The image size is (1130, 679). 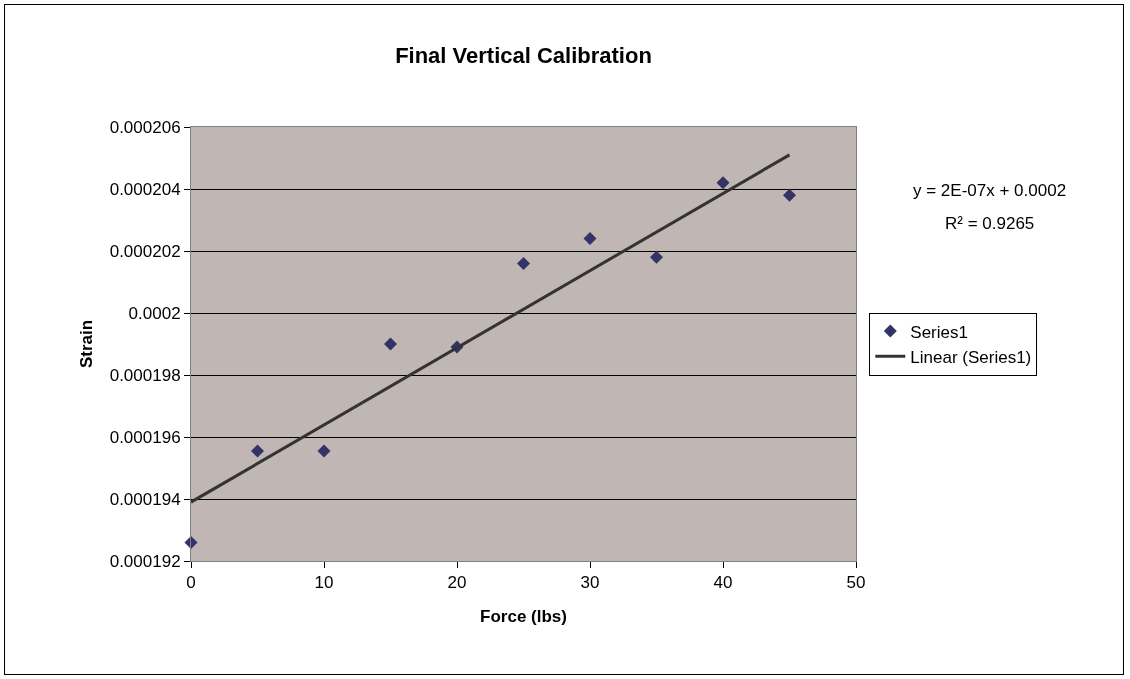 I want to click on y-tick-label: 0.000204, so click(x=145, y=189).